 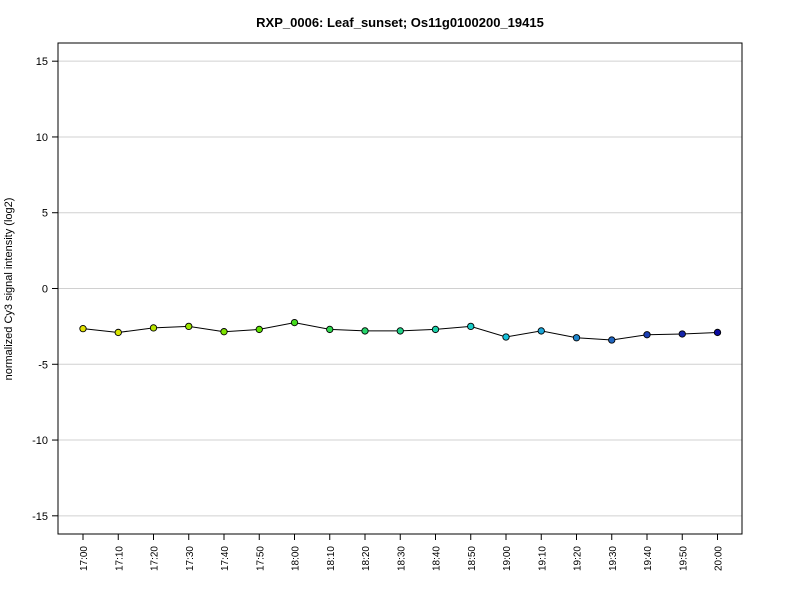 What do you see at coordinates (472, 558) in the screenshot?
I see `x-tick-label: 18:50` at bounding box center [472, 558].